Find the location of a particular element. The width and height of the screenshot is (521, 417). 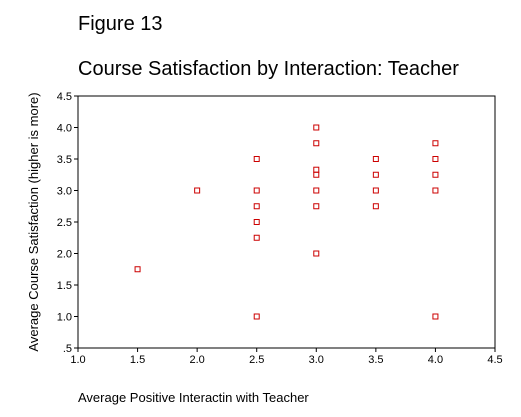

y-tick-label: 3.0 is located at coordinates (64, 192).